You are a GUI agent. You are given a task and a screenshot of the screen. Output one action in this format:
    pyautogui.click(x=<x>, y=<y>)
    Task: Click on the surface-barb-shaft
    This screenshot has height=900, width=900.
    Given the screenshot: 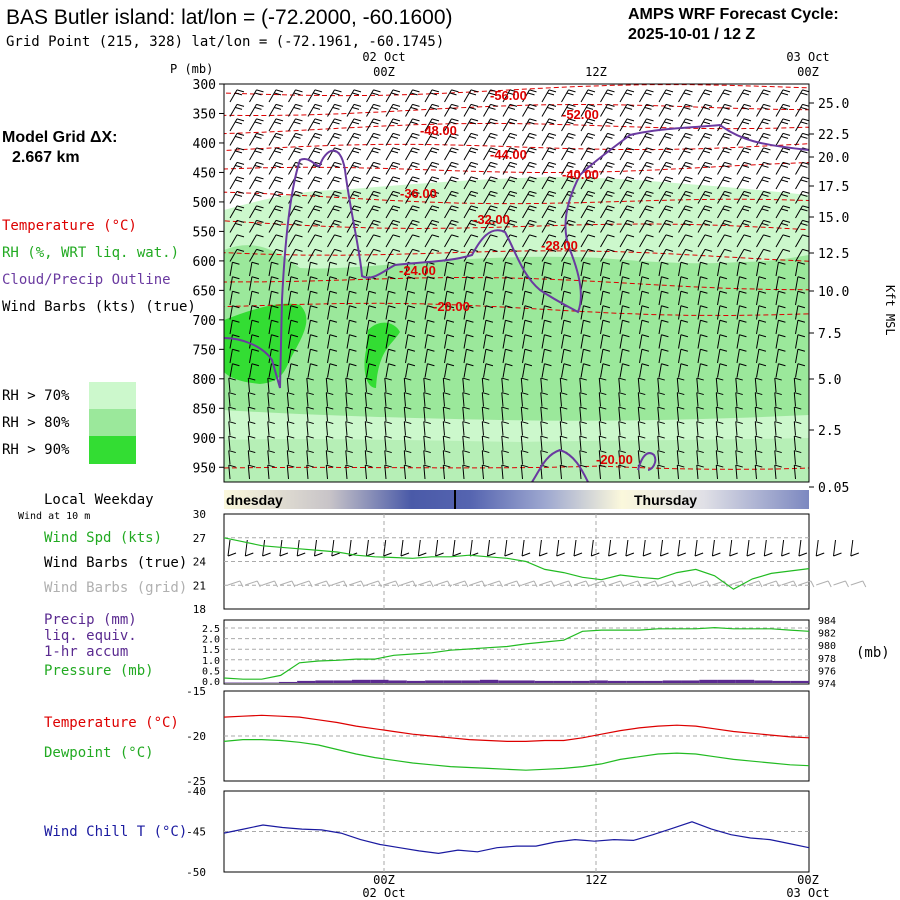 What is the action you would take?
    pyautogui.click(x=696, y=548)
    